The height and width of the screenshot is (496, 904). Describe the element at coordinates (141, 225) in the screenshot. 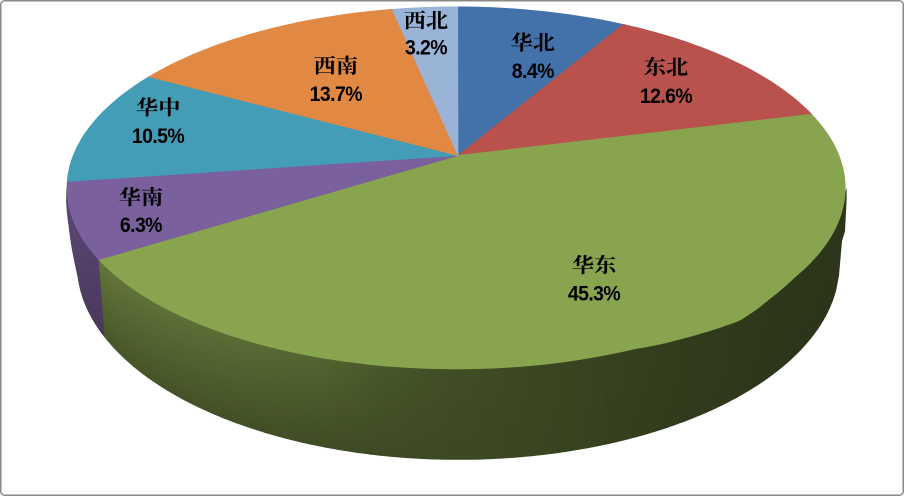

I see `svg-text: 6.3%` at that location.